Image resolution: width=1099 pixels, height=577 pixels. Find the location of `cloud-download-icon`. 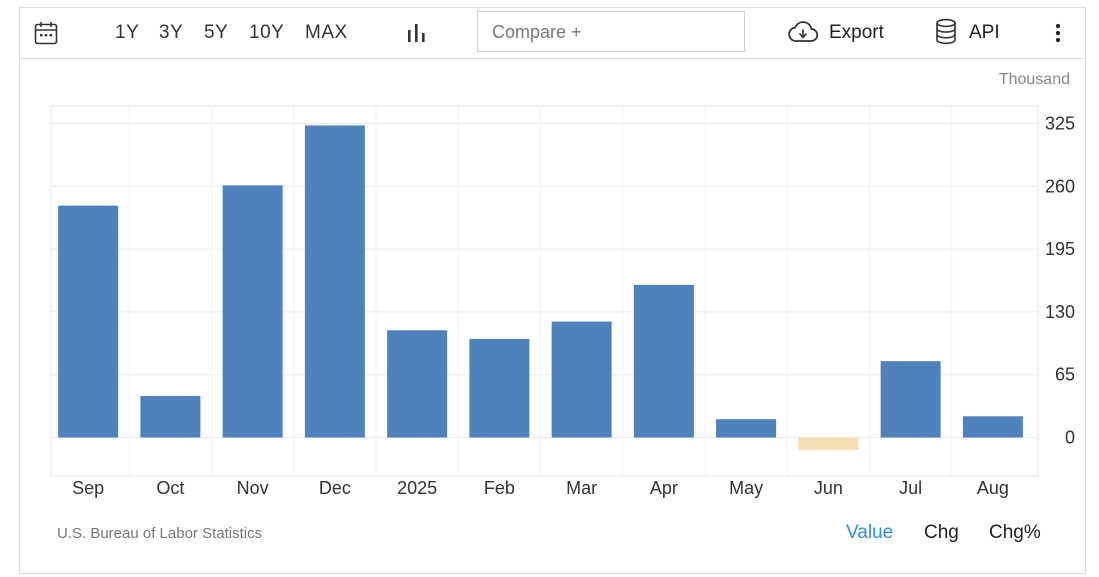

cloud-download-icon is located at coordinates (803, 33).